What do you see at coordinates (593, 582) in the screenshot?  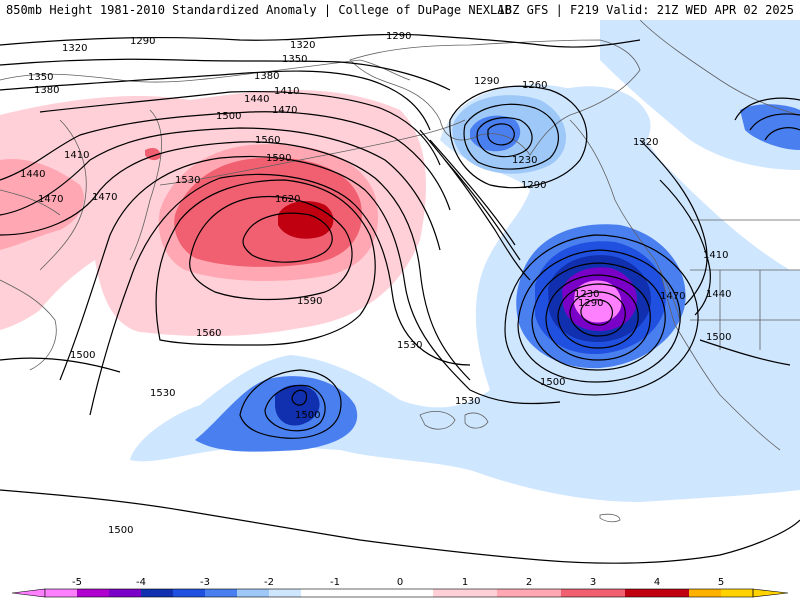 I see `colorbar-tick: 3` at bounding box center [593, 582].